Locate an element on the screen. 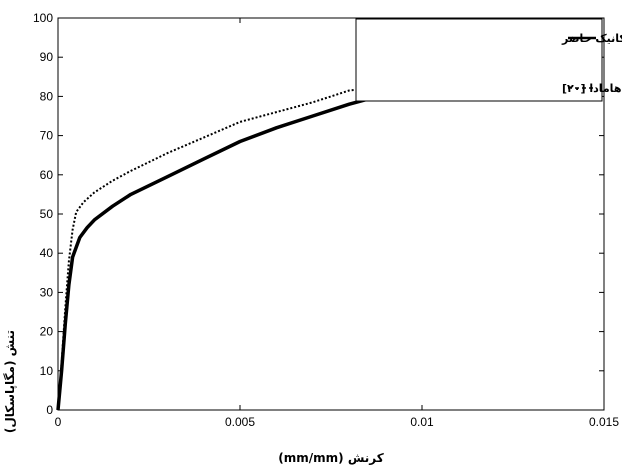 The image size is (622, 468). x-tick-label: 0 is located at coordinates (58, 422).